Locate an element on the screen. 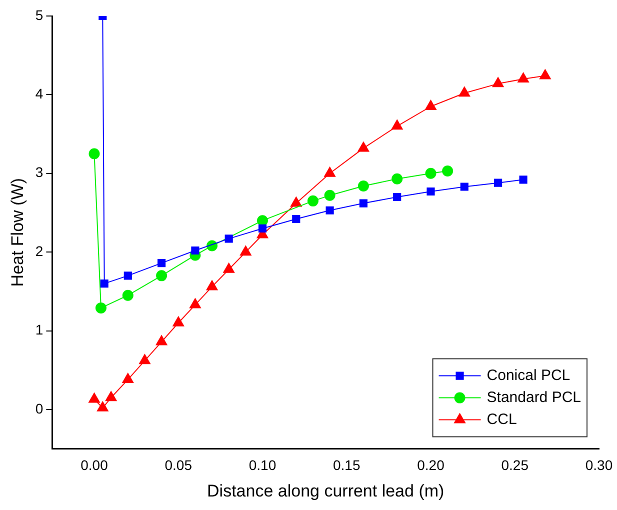  legend-label: CCL is located at coordinates (501, 419).